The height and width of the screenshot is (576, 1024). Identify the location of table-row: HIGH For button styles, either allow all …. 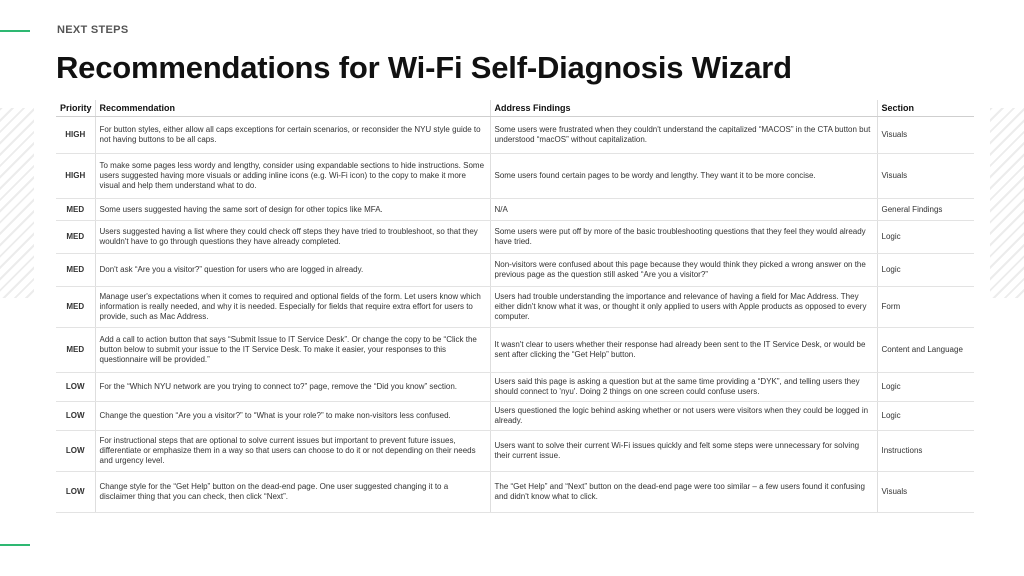
(515, 135).